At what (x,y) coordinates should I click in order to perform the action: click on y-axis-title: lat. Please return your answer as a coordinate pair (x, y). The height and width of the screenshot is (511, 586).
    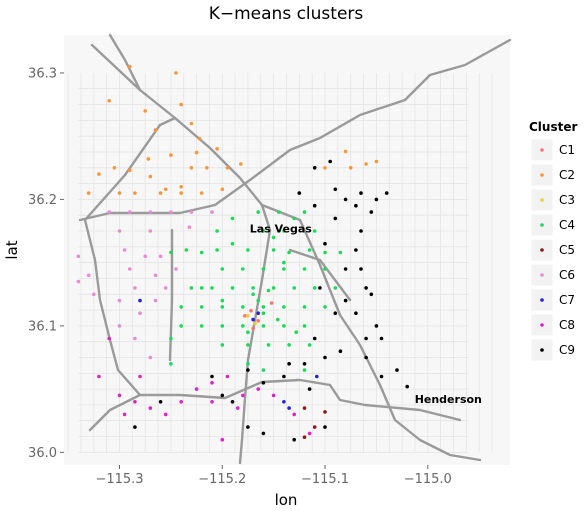
    Looking at the image, I should click on (12, 249).